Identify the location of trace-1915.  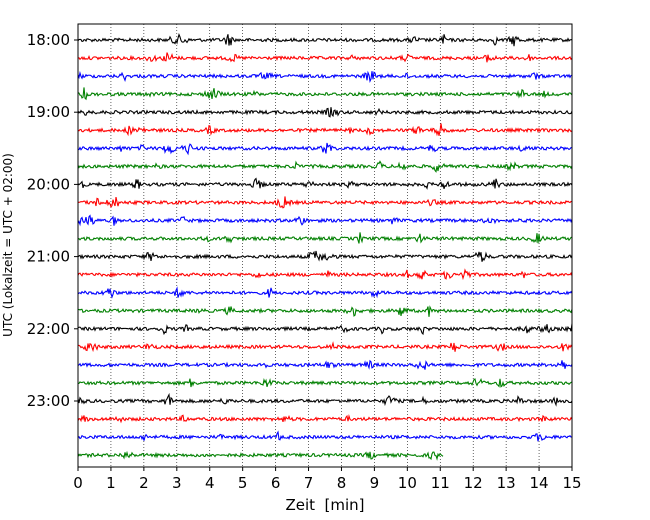
(325, 130).